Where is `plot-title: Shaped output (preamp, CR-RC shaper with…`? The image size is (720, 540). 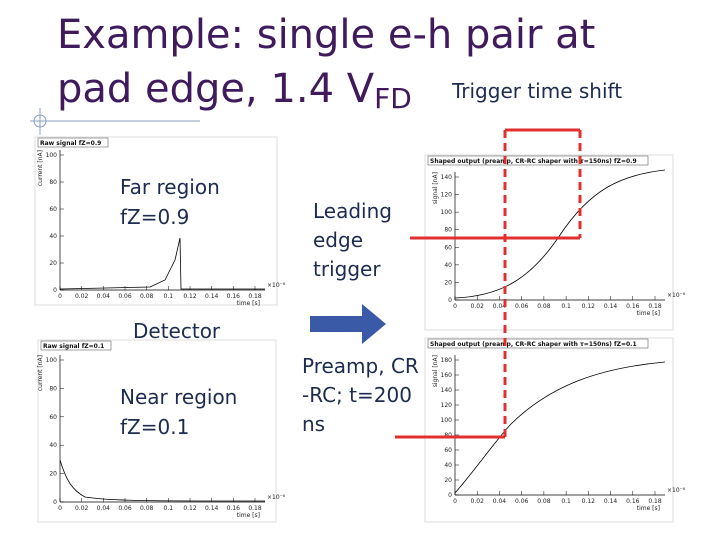 plot-title: Shaped output (preamp, CR-RC shaper with… is located at coordinates (533, 344).